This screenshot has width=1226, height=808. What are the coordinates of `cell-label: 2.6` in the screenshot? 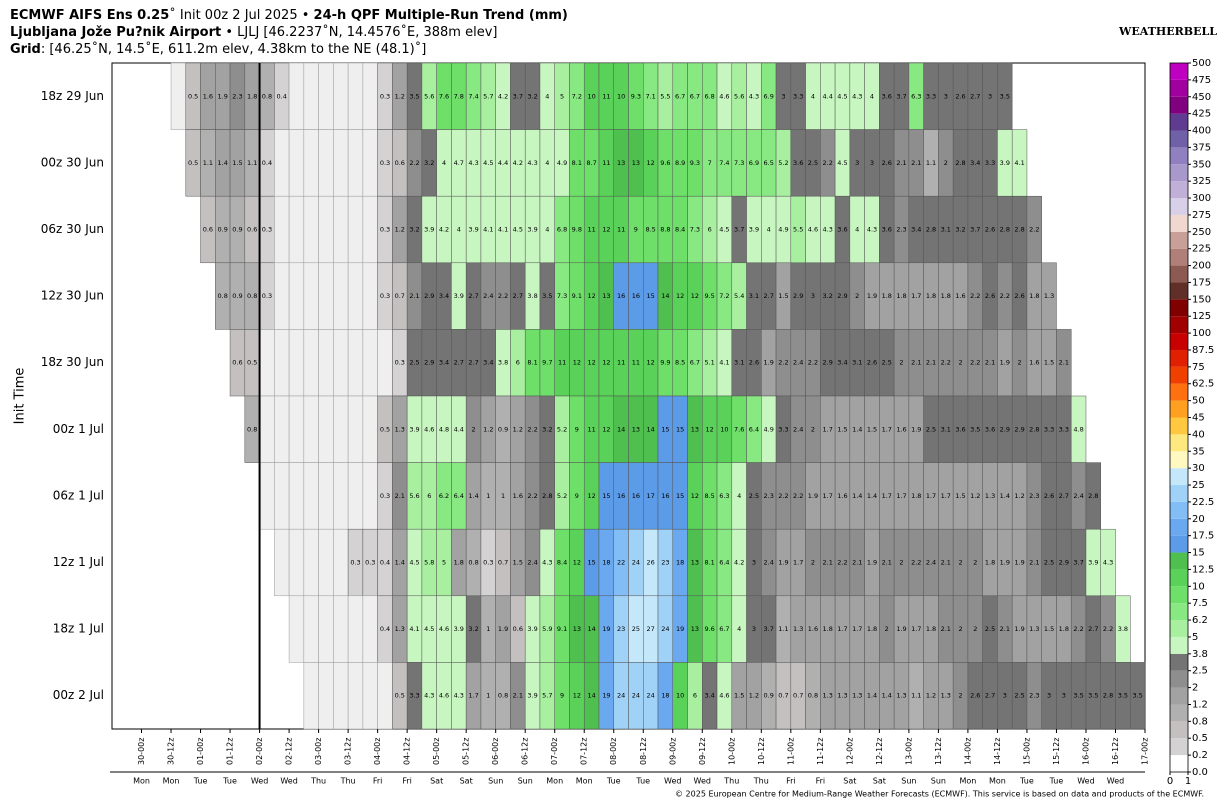 It's located at (754, 363).